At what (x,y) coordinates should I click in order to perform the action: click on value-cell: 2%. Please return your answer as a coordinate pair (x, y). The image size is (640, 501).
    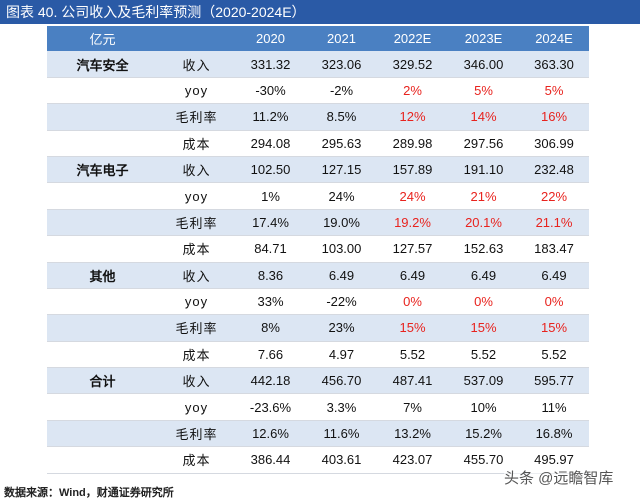
    Looking at the image, I should click on (412, 91).